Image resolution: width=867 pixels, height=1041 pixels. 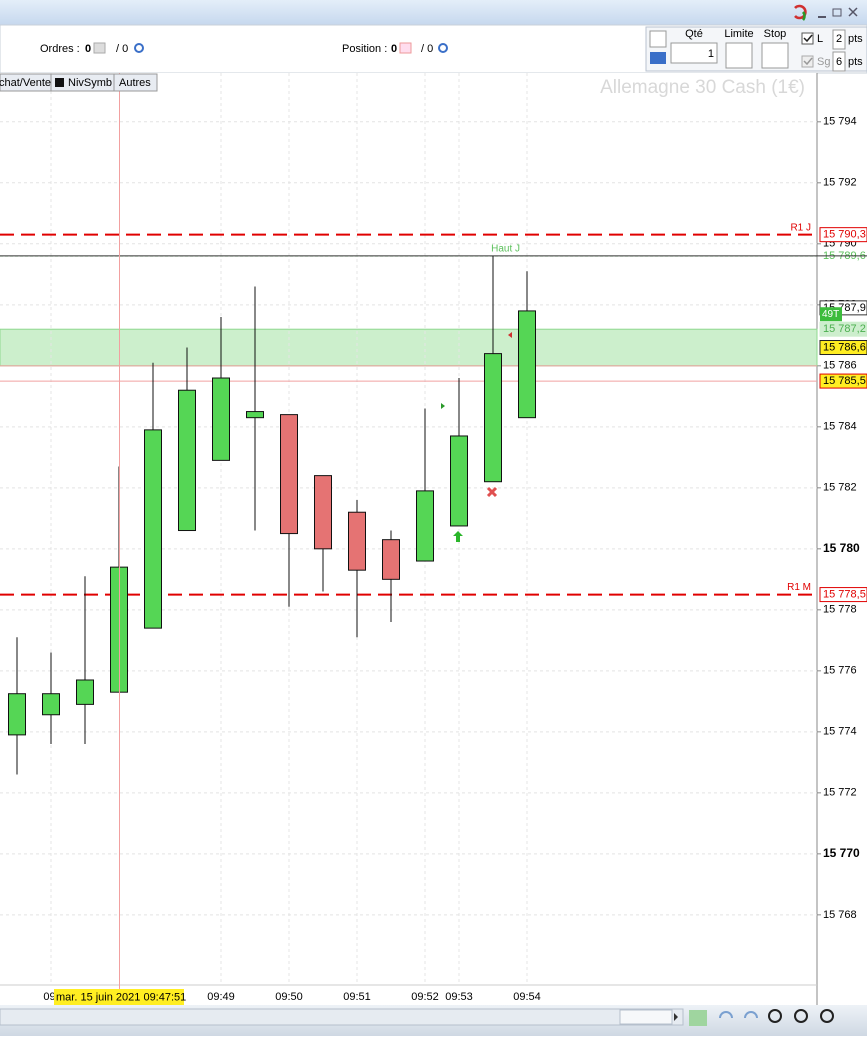 I want to click on scroll-arrow, so click(x=676, y=1017).